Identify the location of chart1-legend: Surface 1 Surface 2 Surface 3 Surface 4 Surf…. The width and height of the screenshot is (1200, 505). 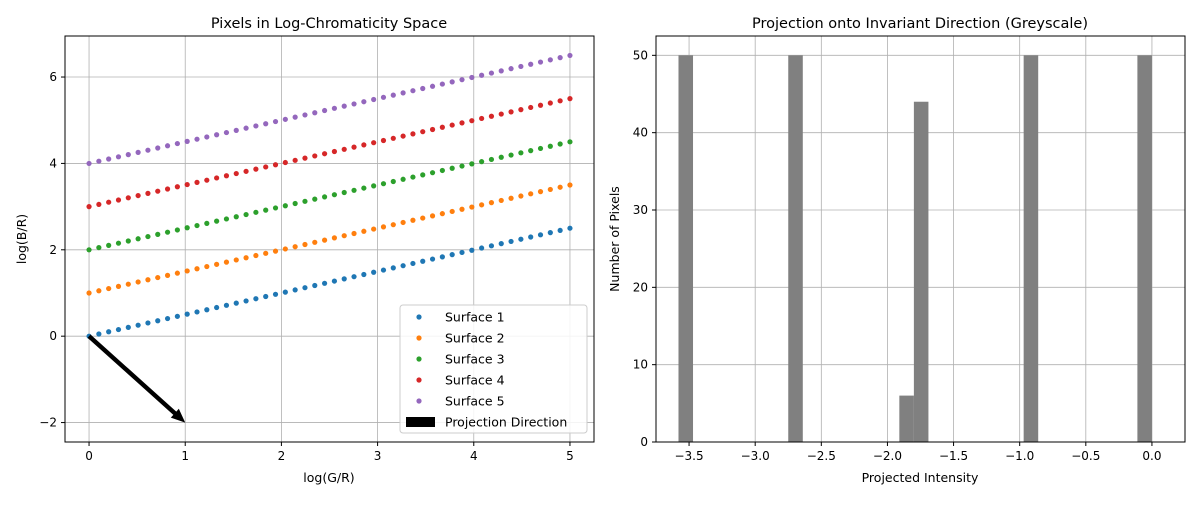
(493, 369).